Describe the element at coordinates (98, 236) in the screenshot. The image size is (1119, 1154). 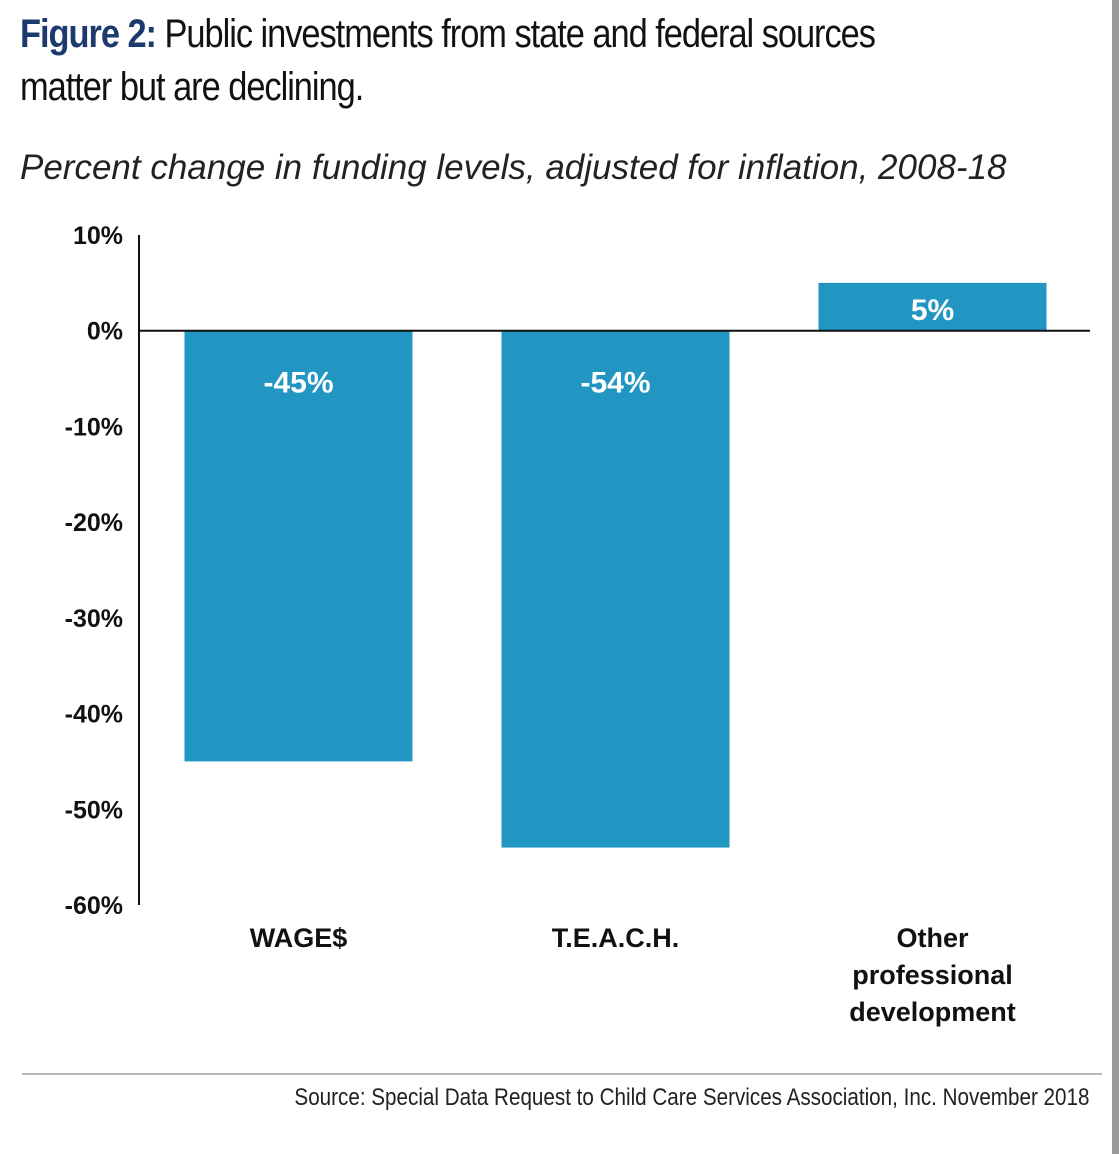
I see `y-tick-label: 10%` at that location.